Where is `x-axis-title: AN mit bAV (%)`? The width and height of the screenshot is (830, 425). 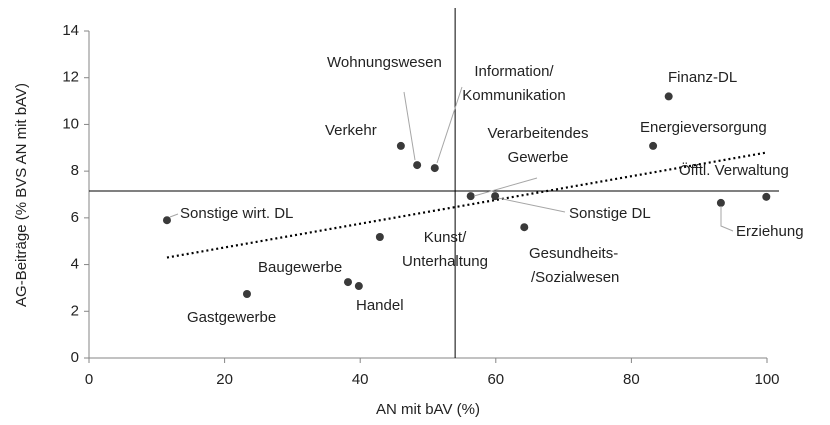
x-axis-title: AN mit bAV (%) is located at coordinates (428, 409).